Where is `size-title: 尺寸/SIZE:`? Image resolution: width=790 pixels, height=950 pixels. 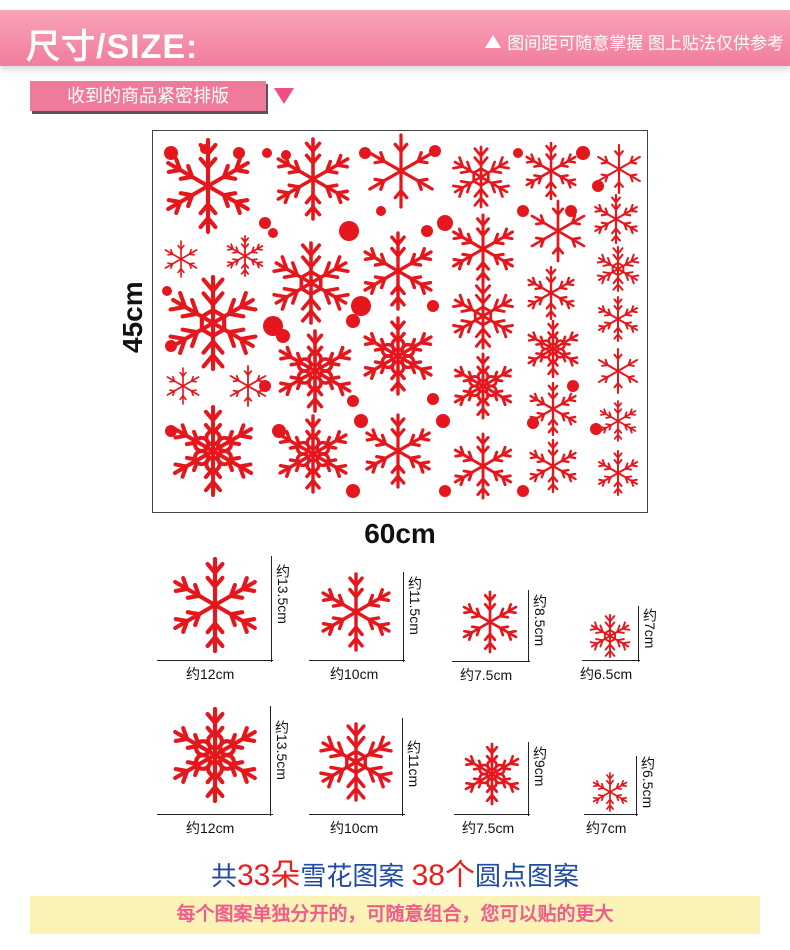 size-title: 尺寸/SIZE: is located at coordinates (112, 47).